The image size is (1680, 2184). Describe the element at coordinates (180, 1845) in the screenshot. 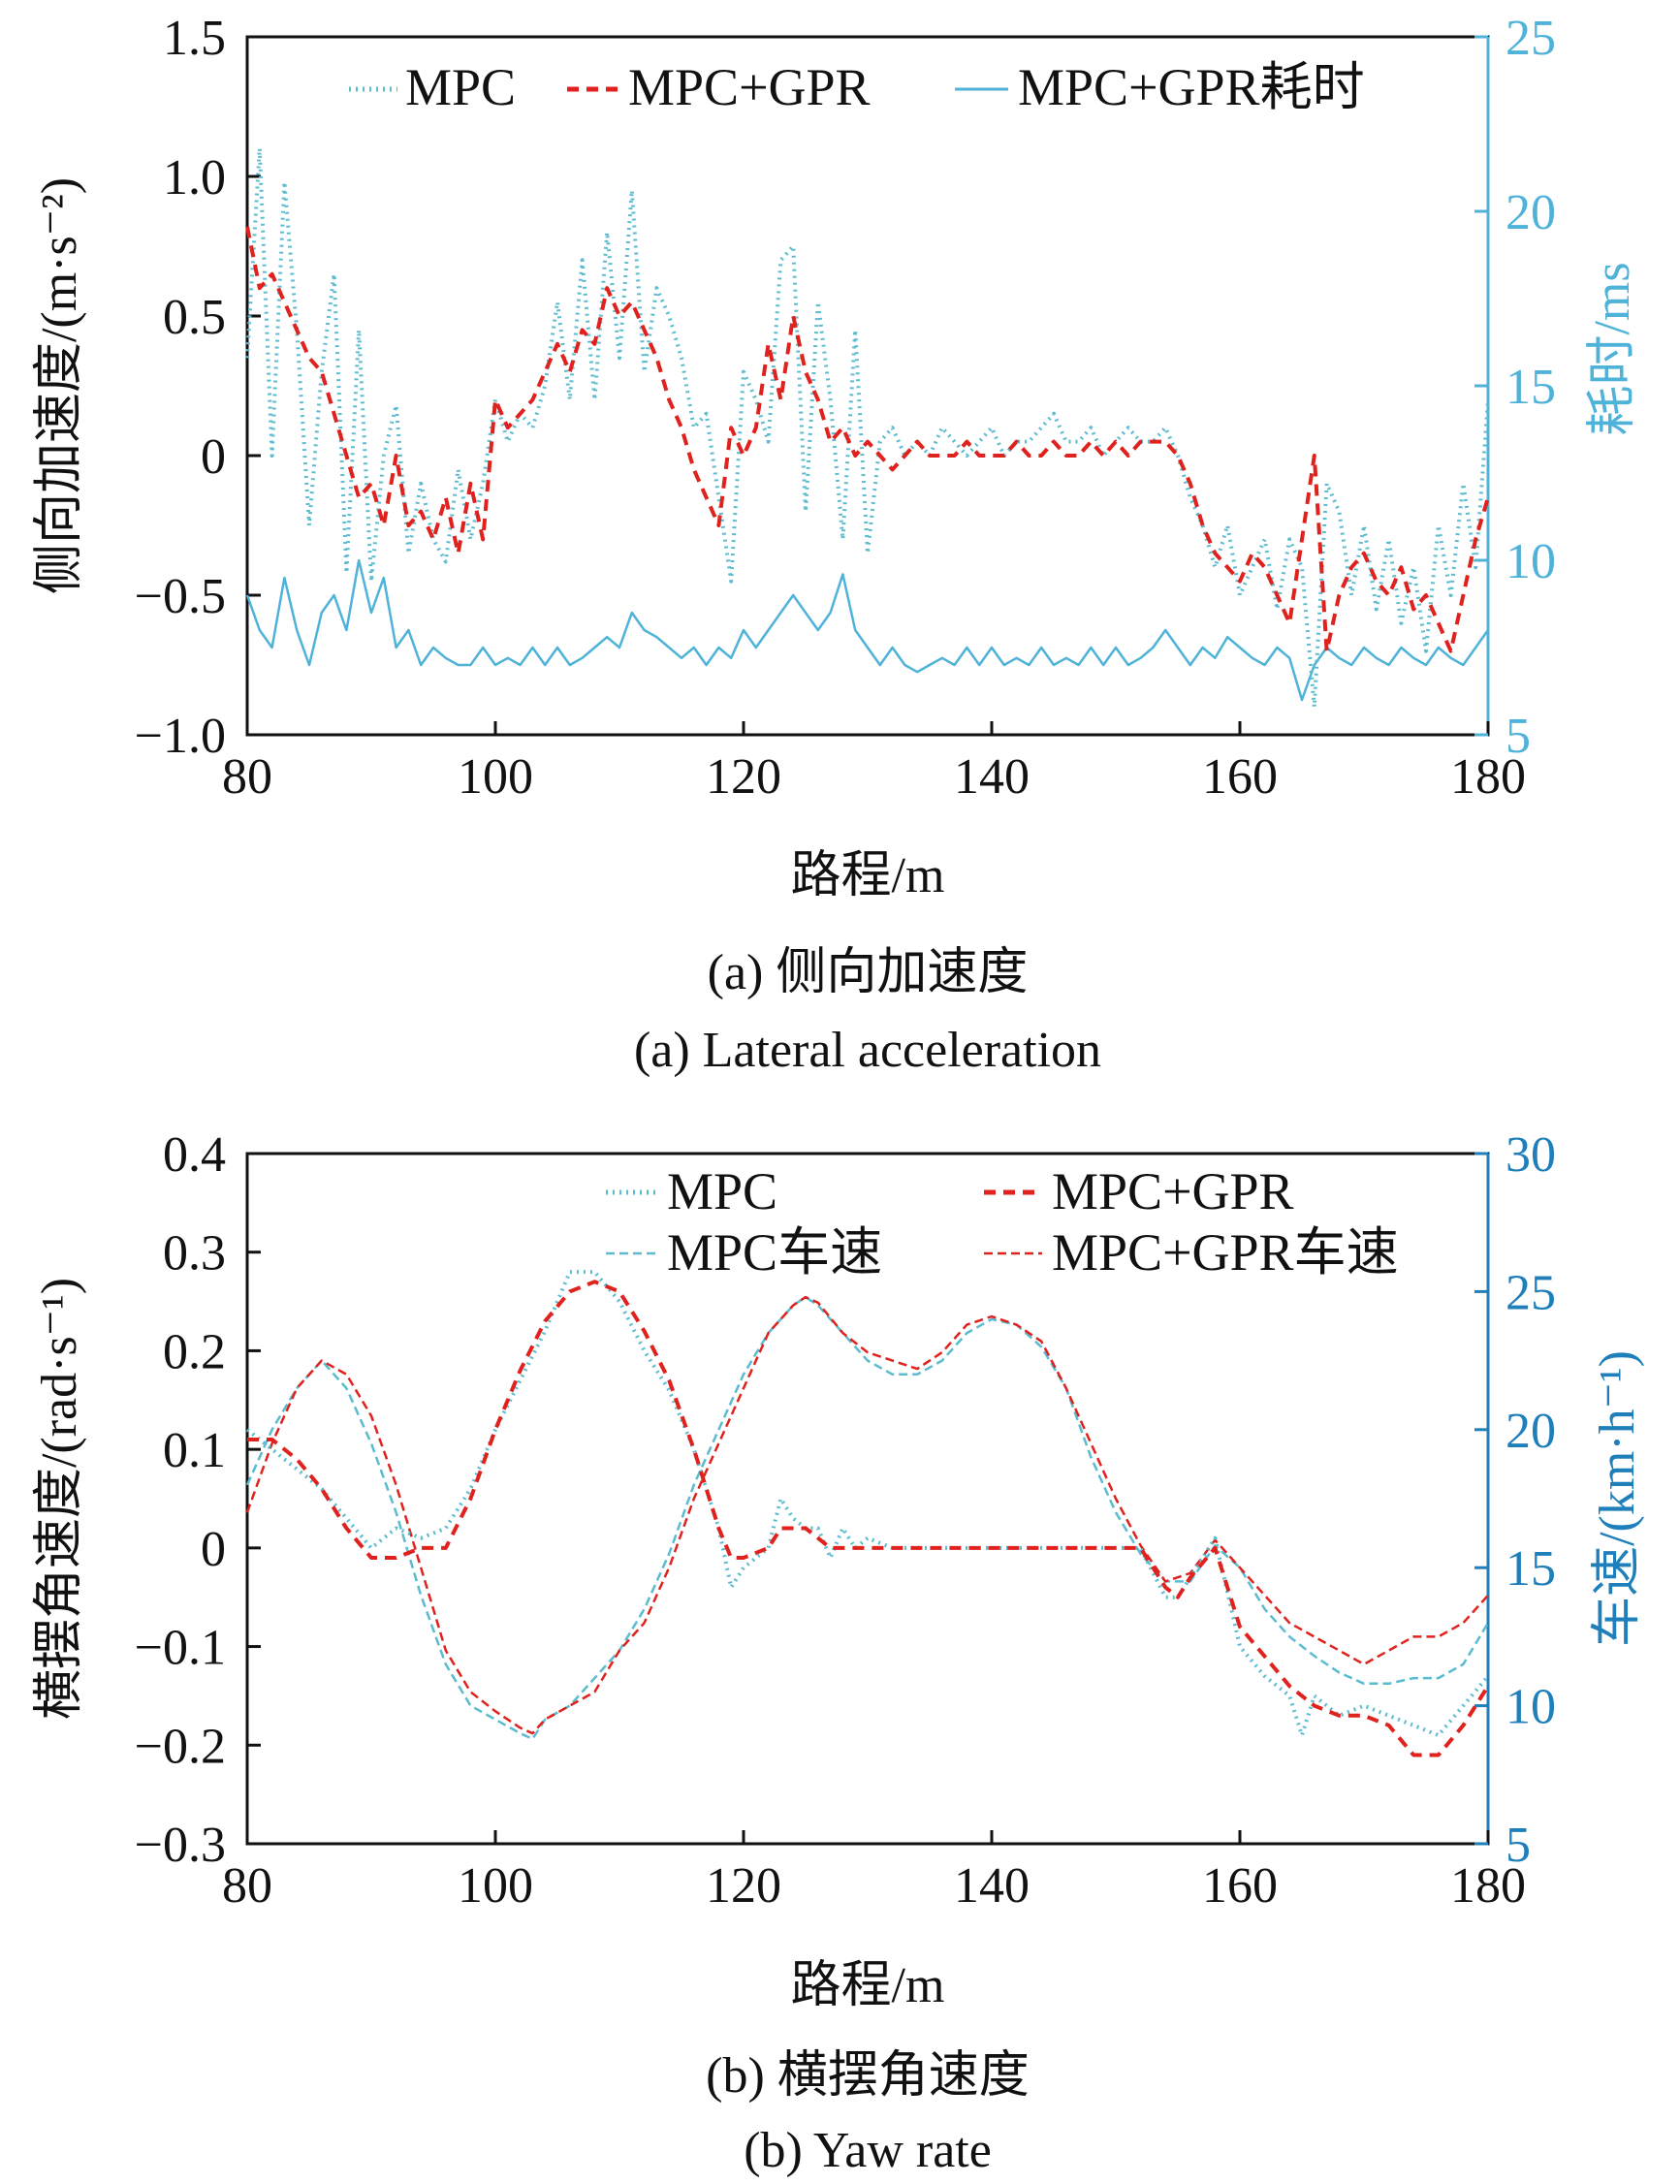

I see `y-tick-label: −0.3` at that location.